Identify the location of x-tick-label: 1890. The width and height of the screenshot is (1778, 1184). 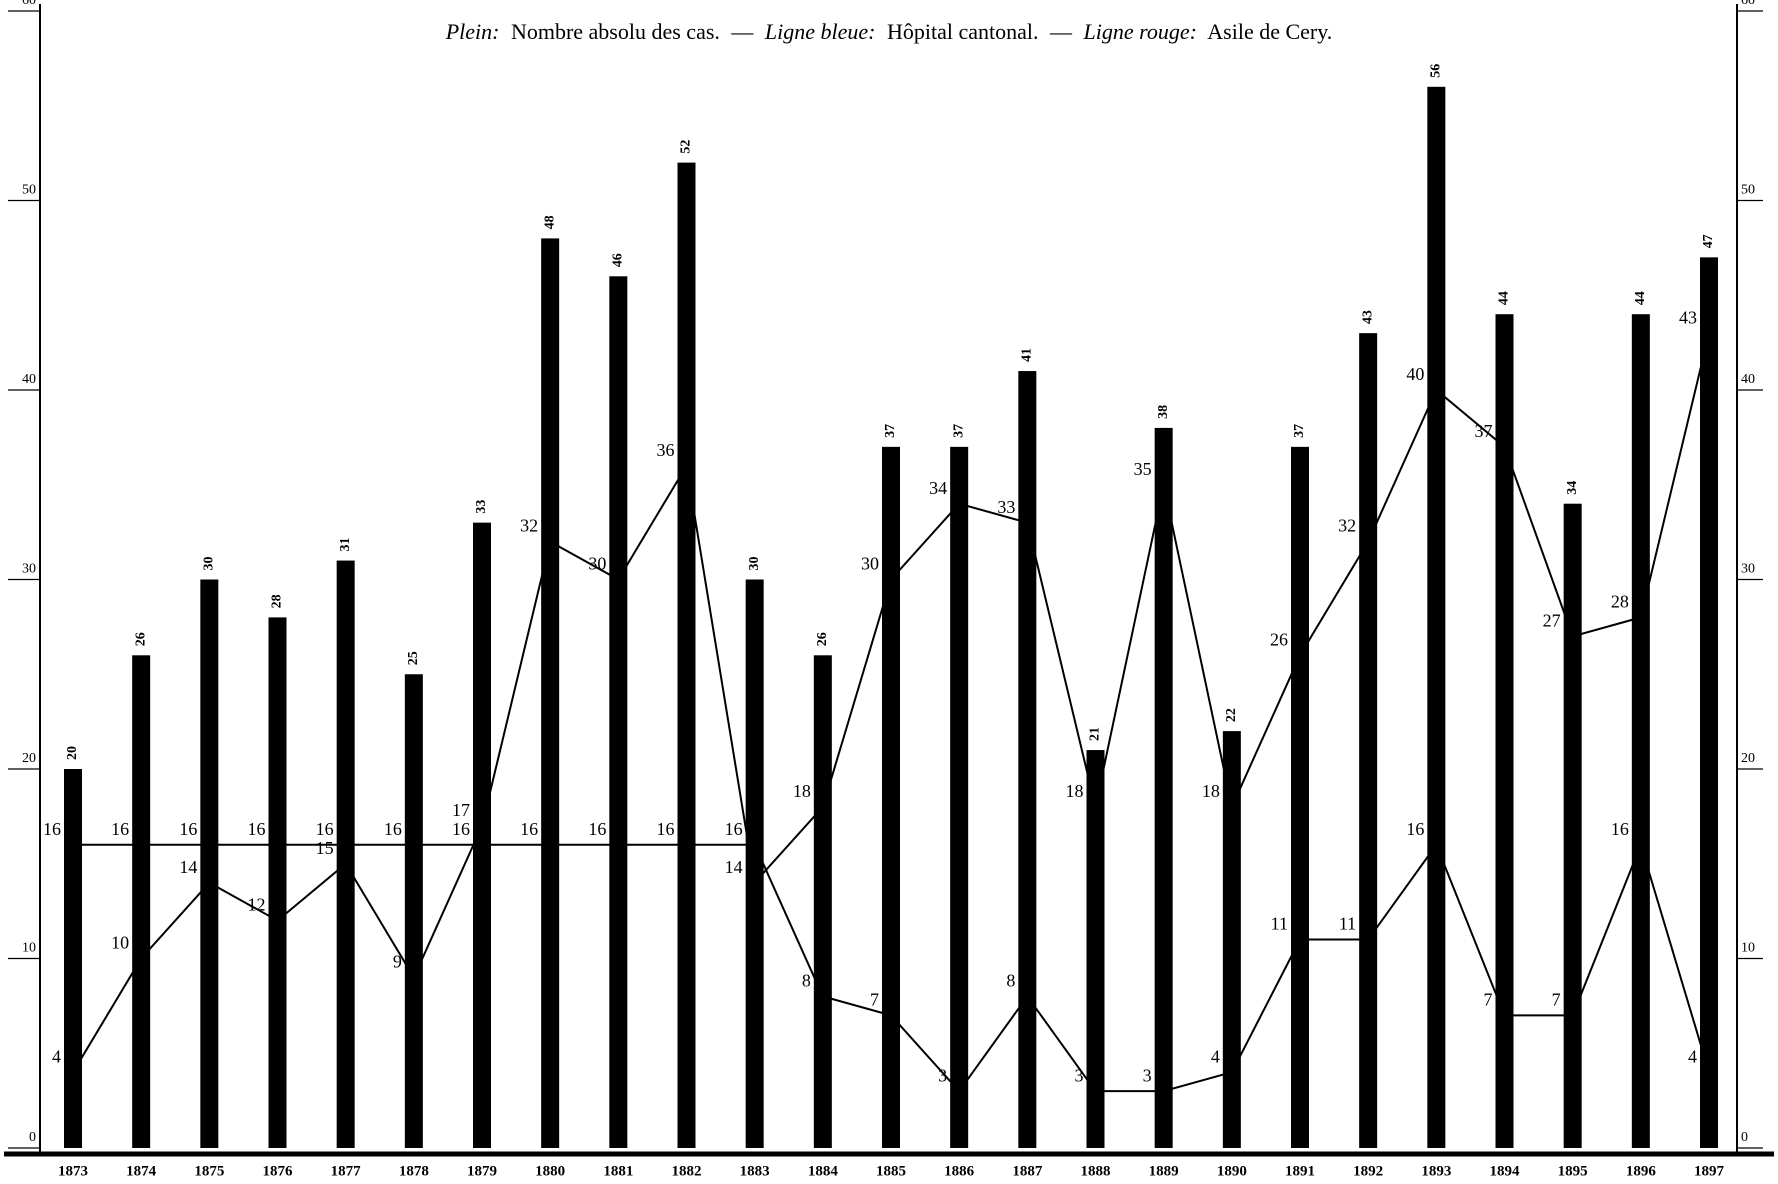
(1232, 1171).